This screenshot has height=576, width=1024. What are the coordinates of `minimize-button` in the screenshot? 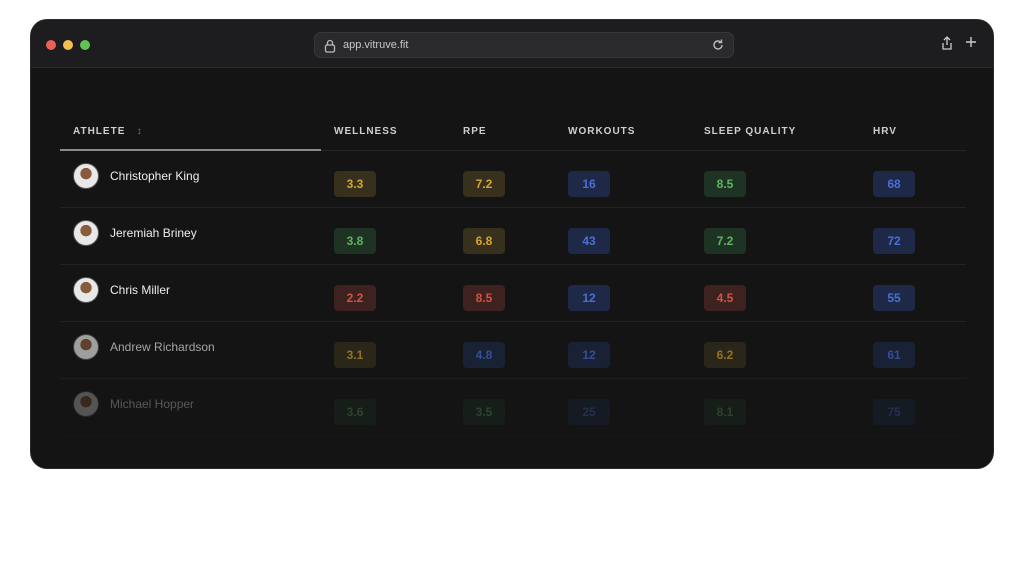 It's located at (68, 45).